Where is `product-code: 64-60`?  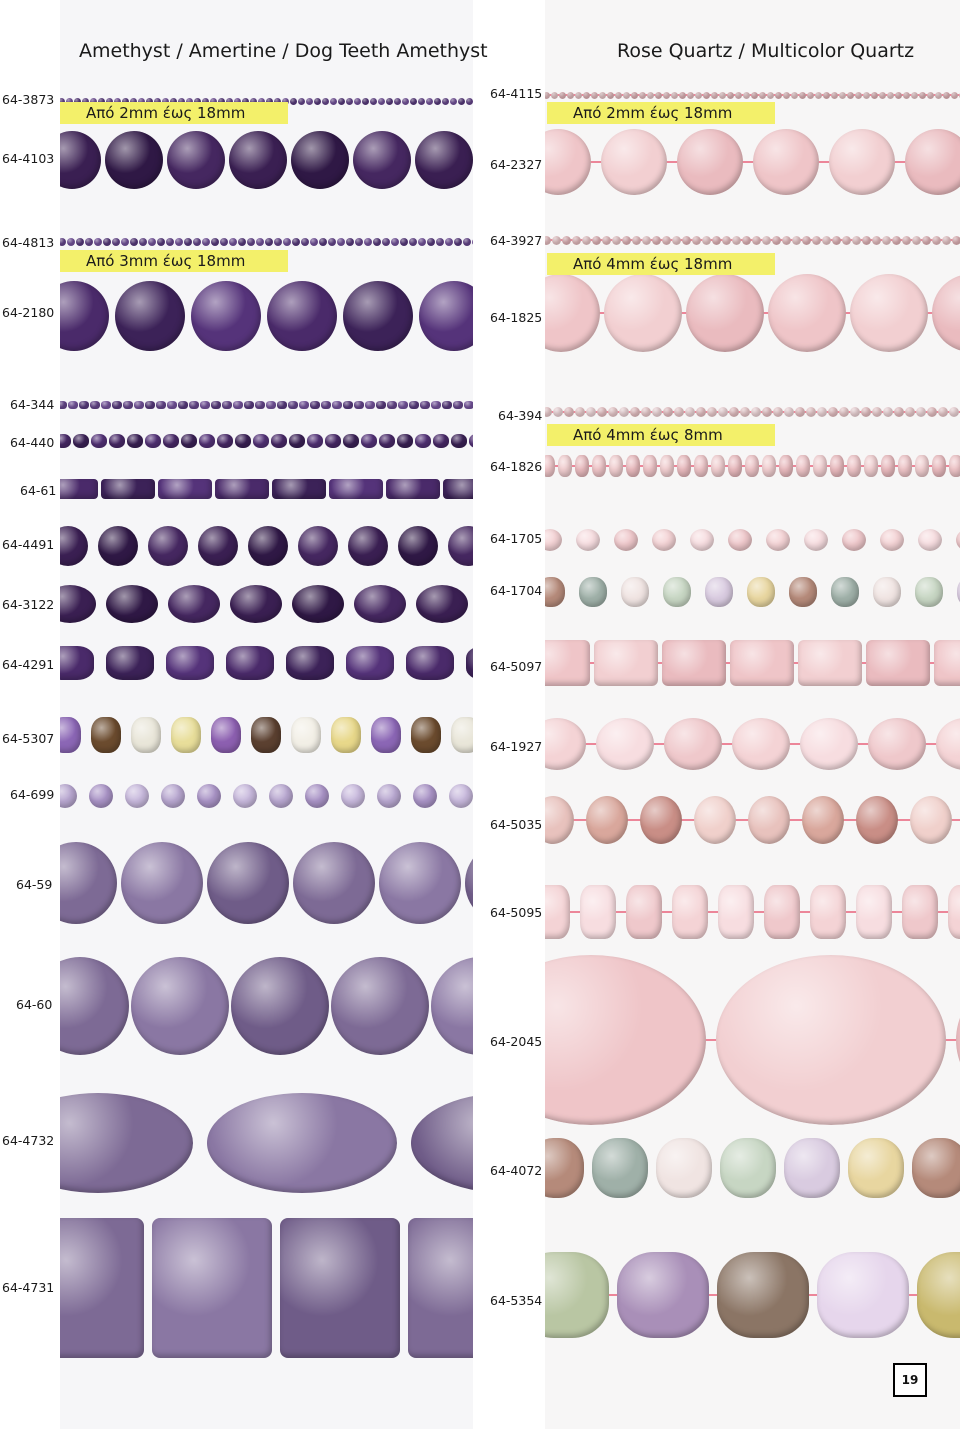
product-code: 64-60 is located at coordinates (34, 1004).